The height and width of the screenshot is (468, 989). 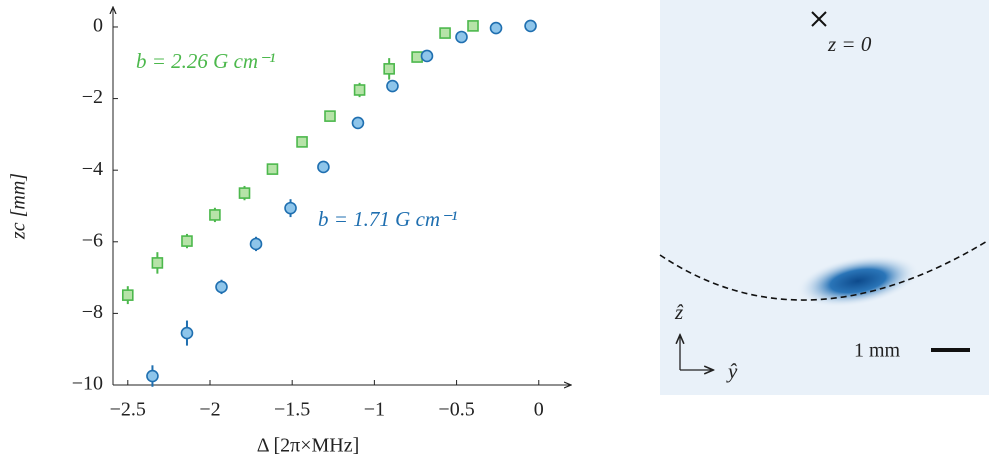 What do you see at coordinates (92, 169) in the screenshot?
I see `y-tick-label: −4` at bounding box center [92, 169].